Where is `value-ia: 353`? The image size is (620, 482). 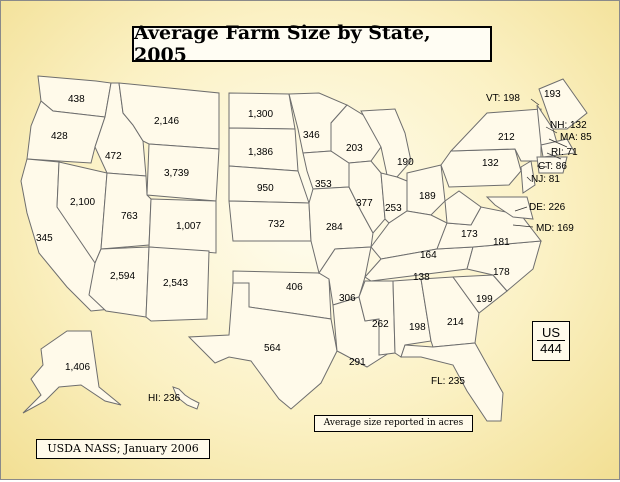
value-ia: 353 is located at coordinates (323, 184).